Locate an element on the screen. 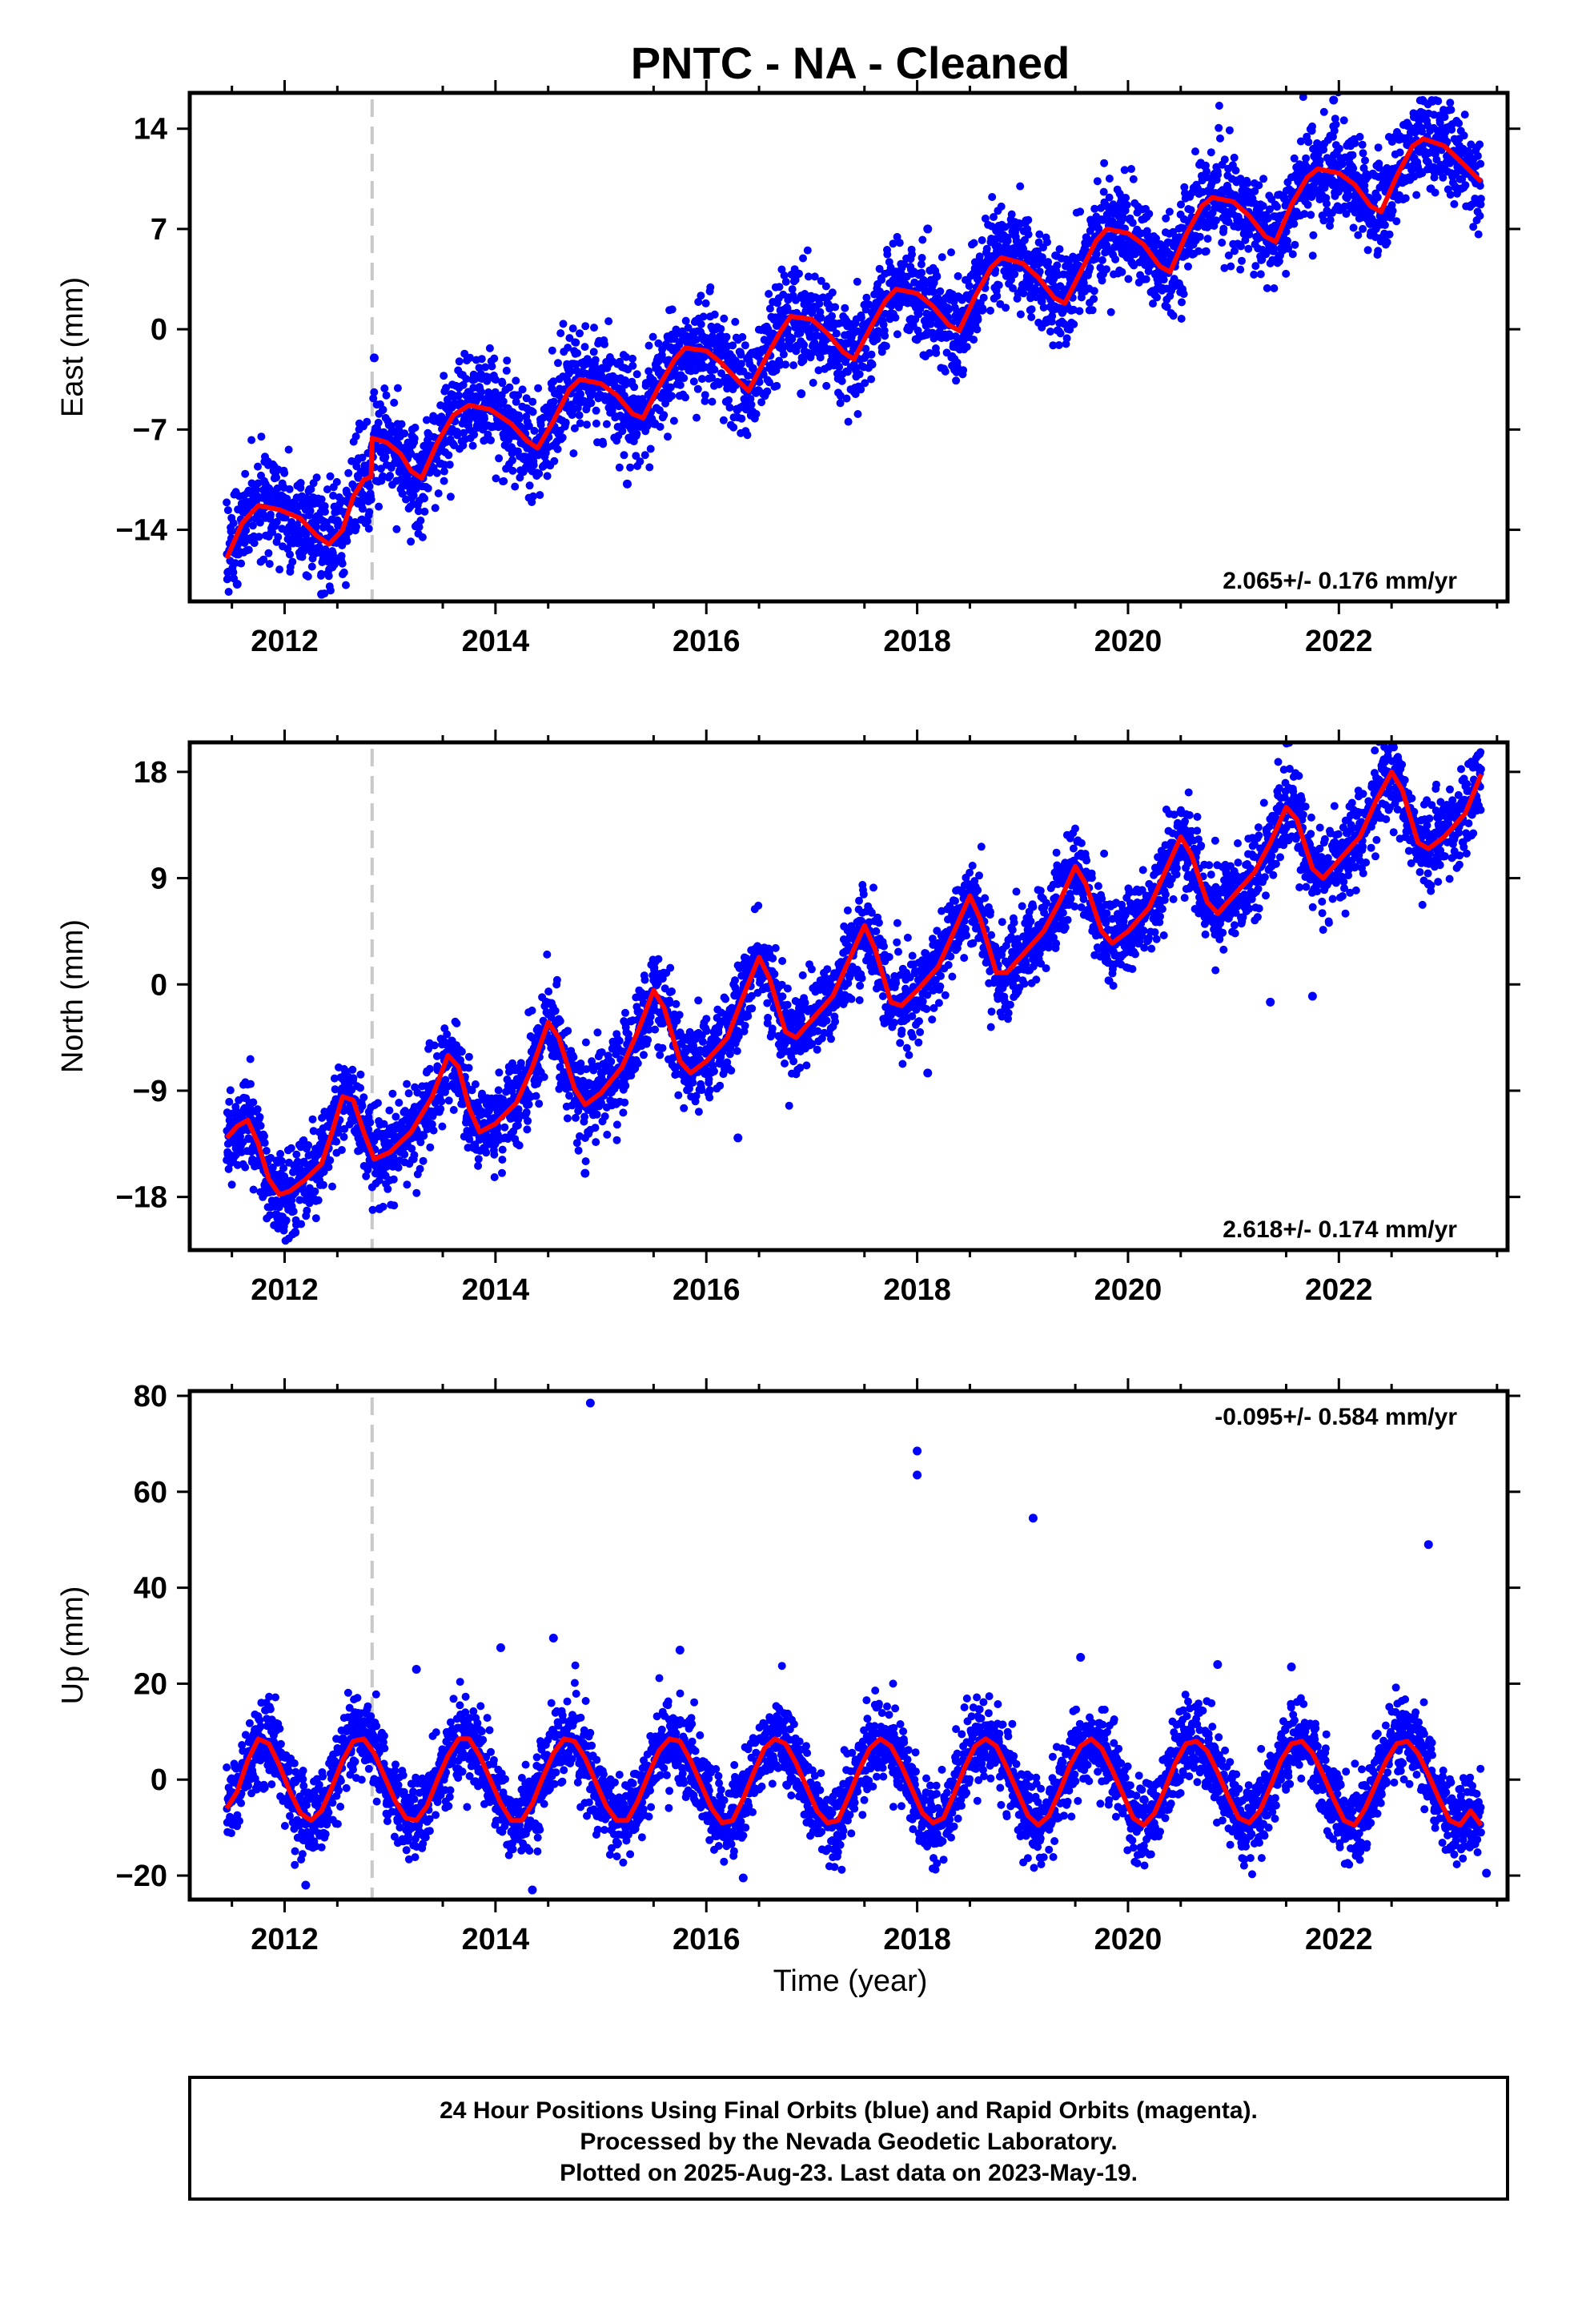 Image resolution: width=1582 pixels, height=2324 pixels. east-y-tick-label: 14 is located at coordinates (151, 130).